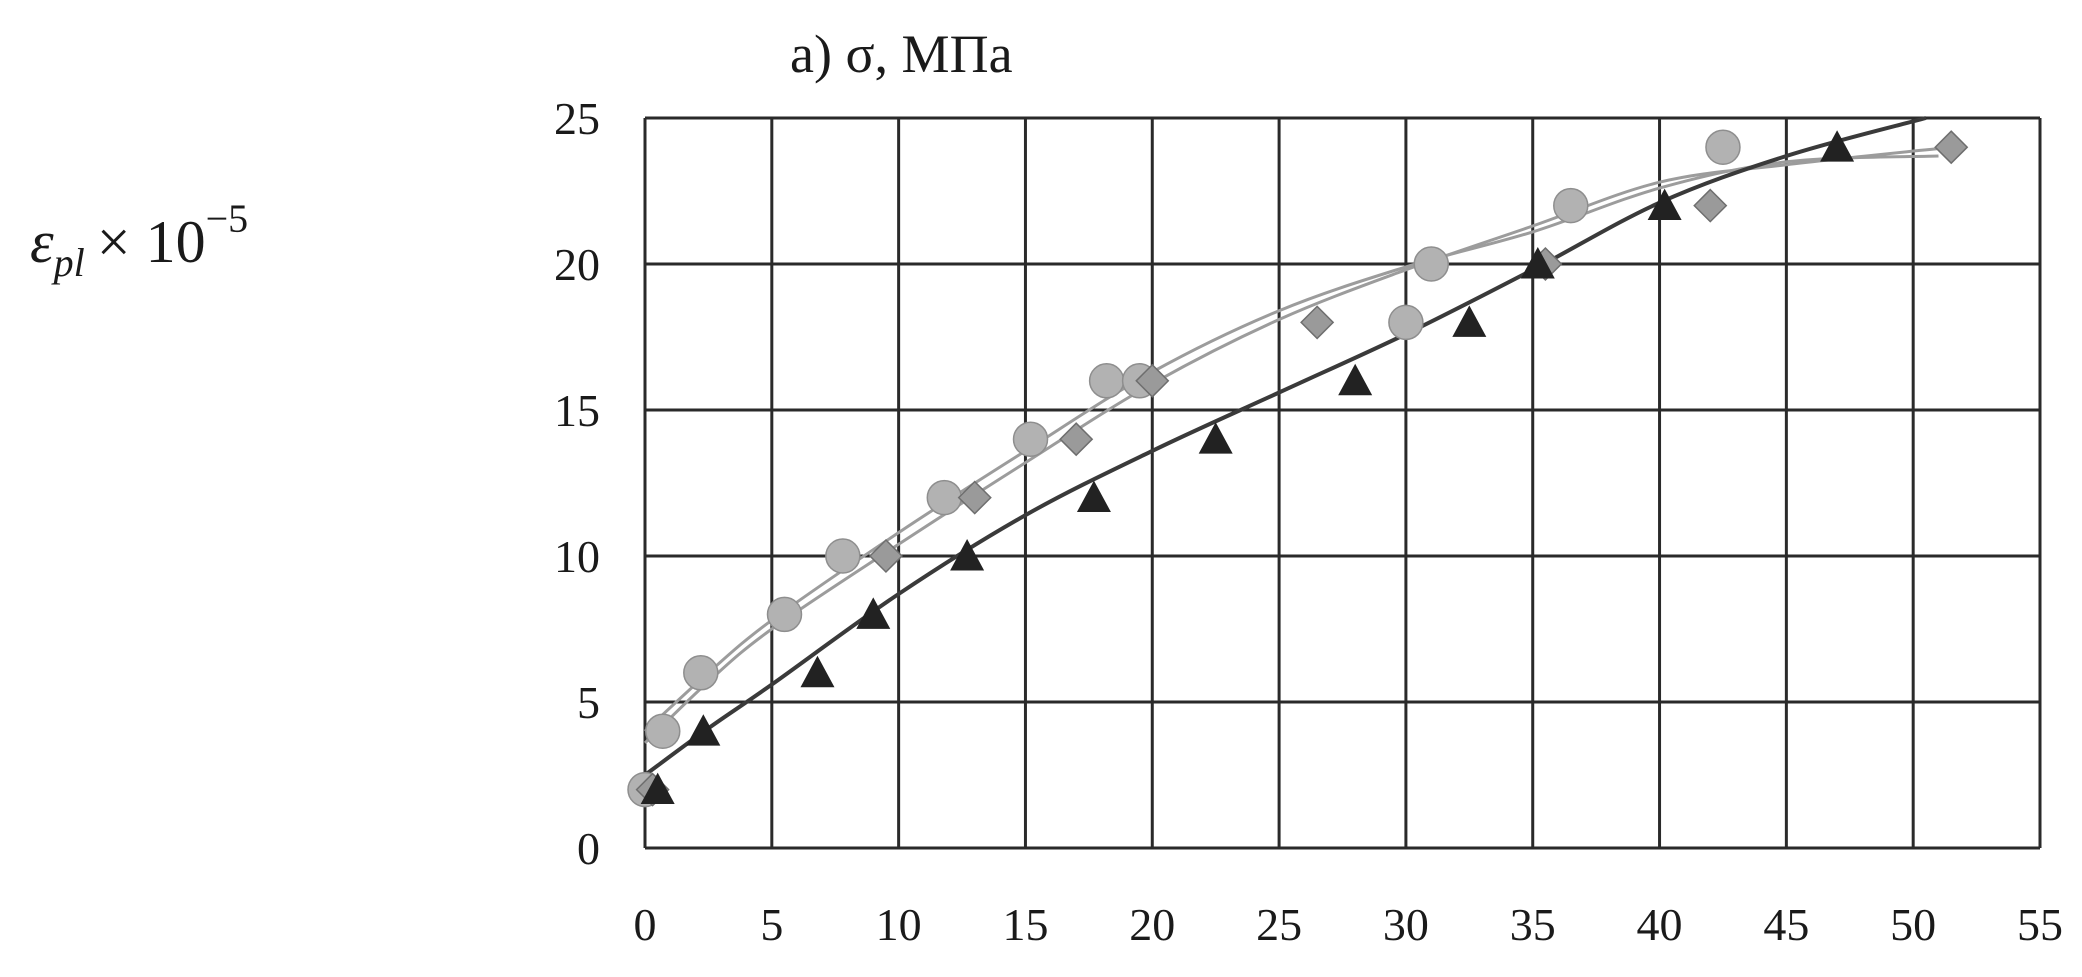 Image resolution: width=2082 pixels, height=977 pixels. I want to click on y-axis-label: εpl × 10−5, so click(139, 240).